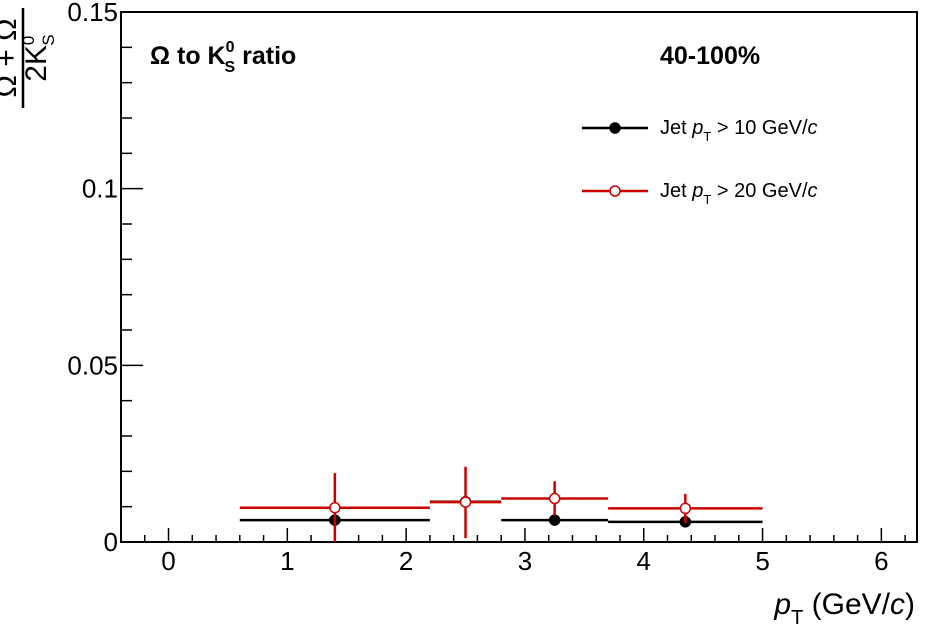 The image size is (945, 638). I want to click on x-tick-label: 2, so click(406, 561).